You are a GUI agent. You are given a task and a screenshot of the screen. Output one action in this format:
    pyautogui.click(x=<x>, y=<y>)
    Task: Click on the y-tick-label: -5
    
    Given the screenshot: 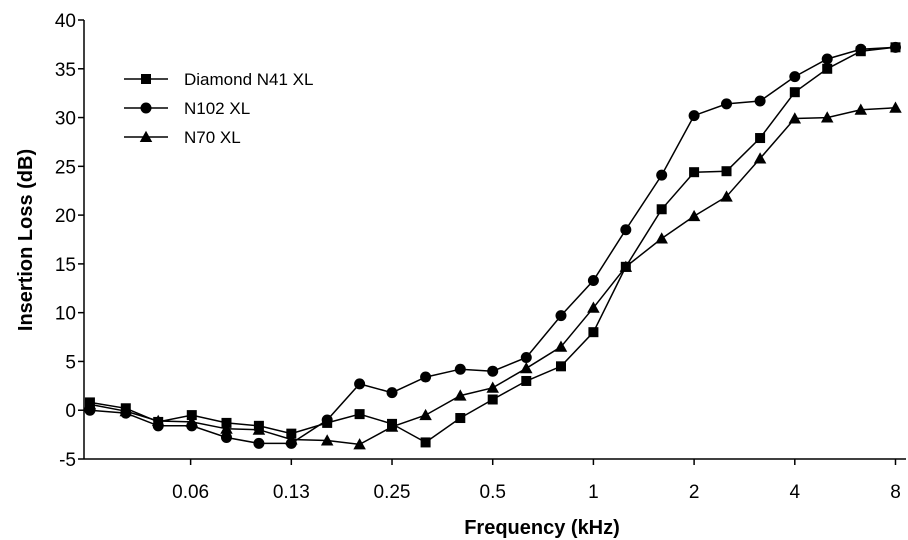 What is the action you would take?
    pyautogui.click(x=67, y=460)
    